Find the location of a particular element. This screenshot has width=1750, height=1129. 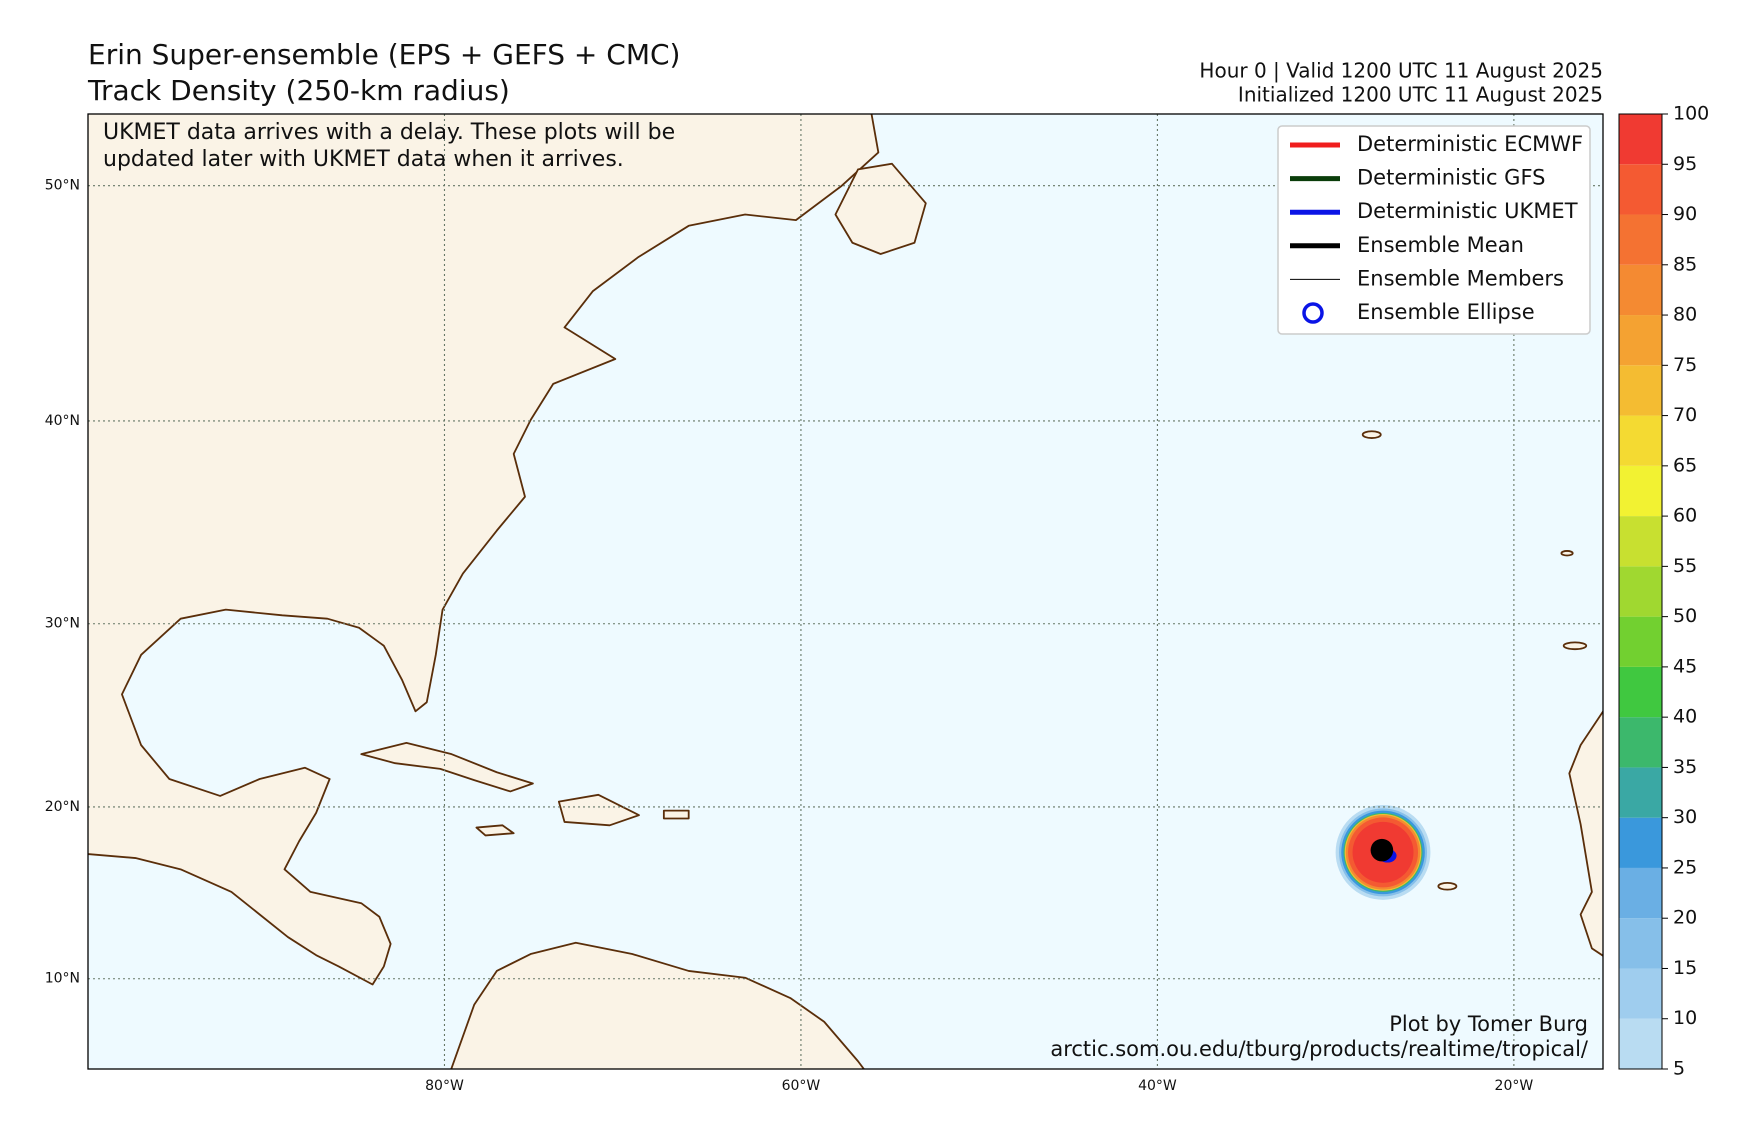

colorbar-tick-label: 5 is located at coordinates (1679, 1069).